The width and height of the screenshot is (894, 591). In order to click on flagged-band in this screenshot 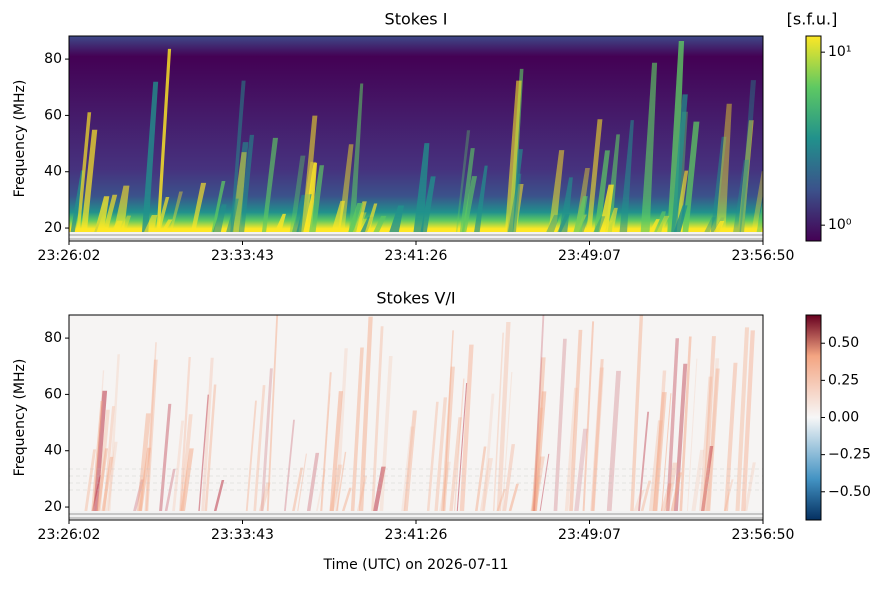, I will do `click(416, 515)`.